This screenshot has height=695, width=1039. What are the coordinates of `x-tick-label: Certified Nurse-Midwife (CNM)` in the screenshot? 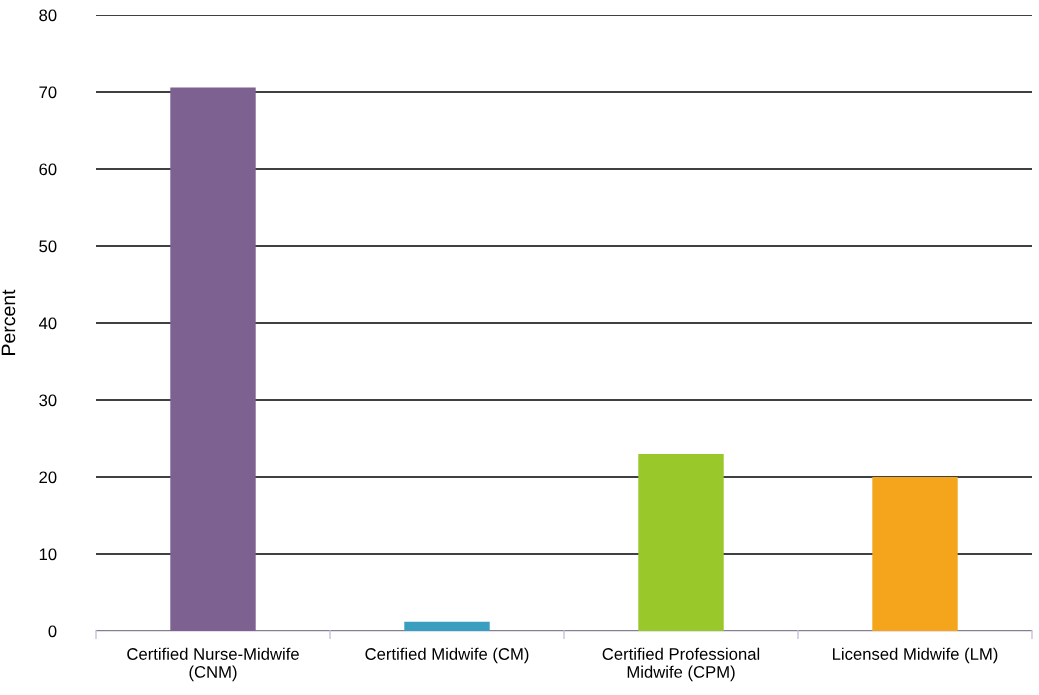 It's located at (213, 664).